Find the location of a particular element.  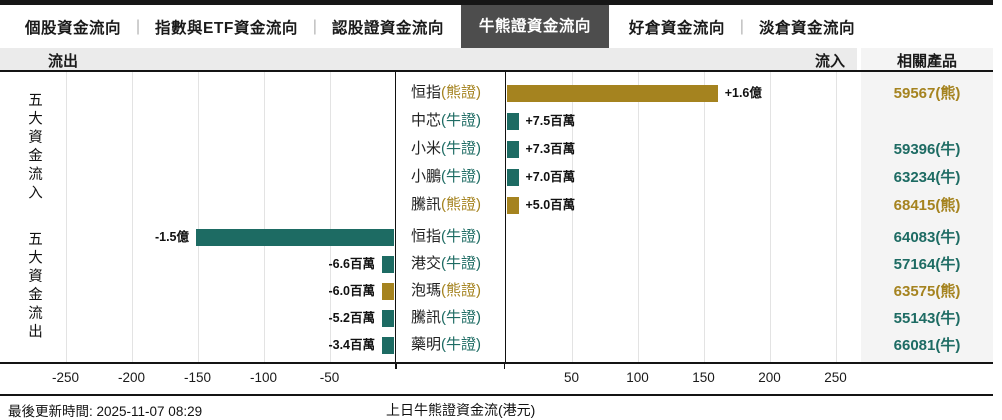

stock-name: 小鵬 is located at coordinates (426, 176).